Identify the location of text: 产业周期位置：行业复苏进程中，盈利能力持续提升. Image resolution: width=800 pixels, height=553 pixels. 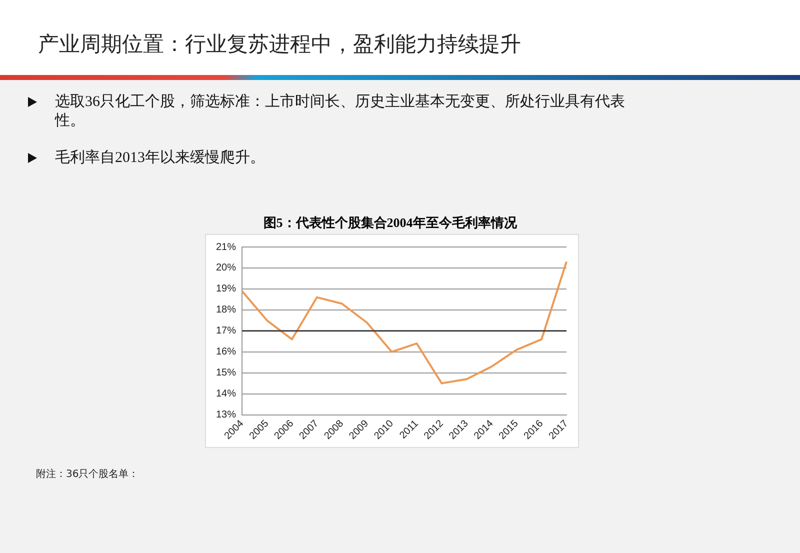
(279, 44).